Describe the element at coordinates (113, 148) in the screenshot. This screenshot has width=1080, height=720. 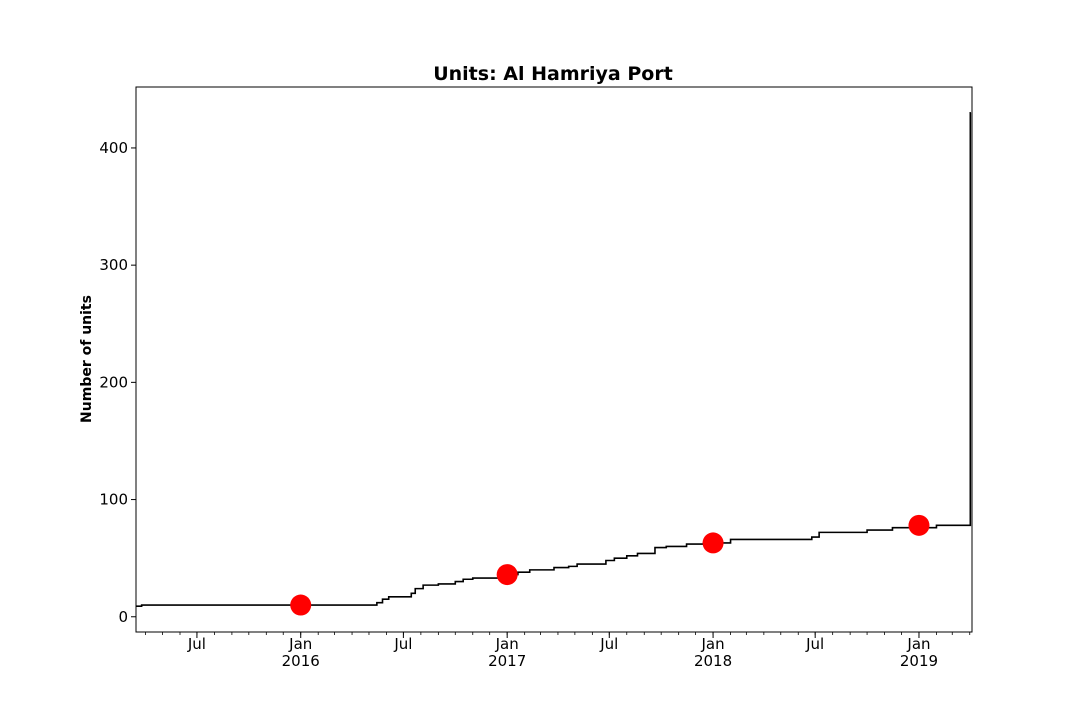
I see `y-tick-label-4: 400` at that location.